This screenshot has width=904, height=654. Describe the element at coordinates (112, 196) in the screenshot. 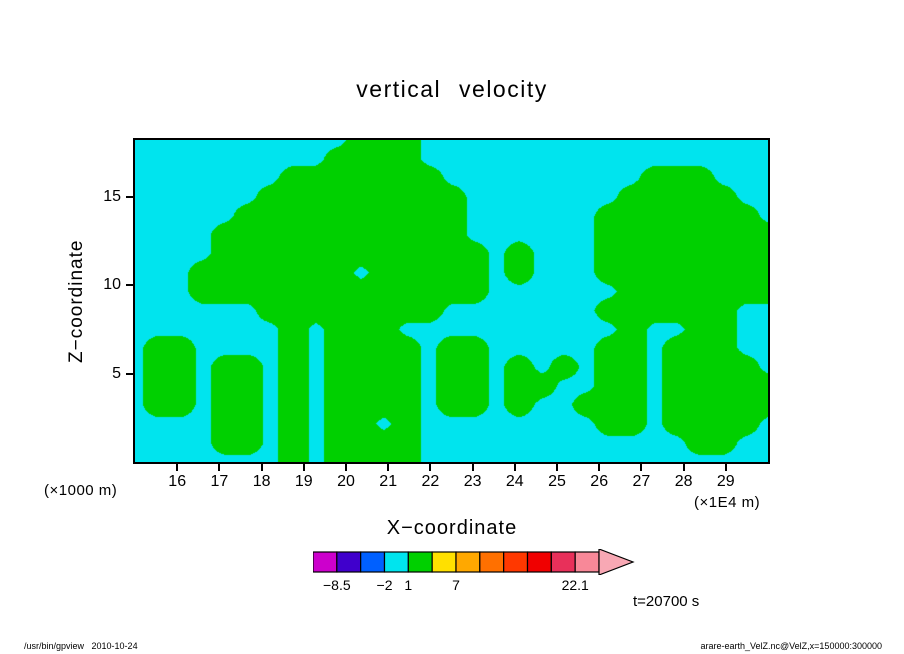

I see `y-tick-label: 15` at that location.